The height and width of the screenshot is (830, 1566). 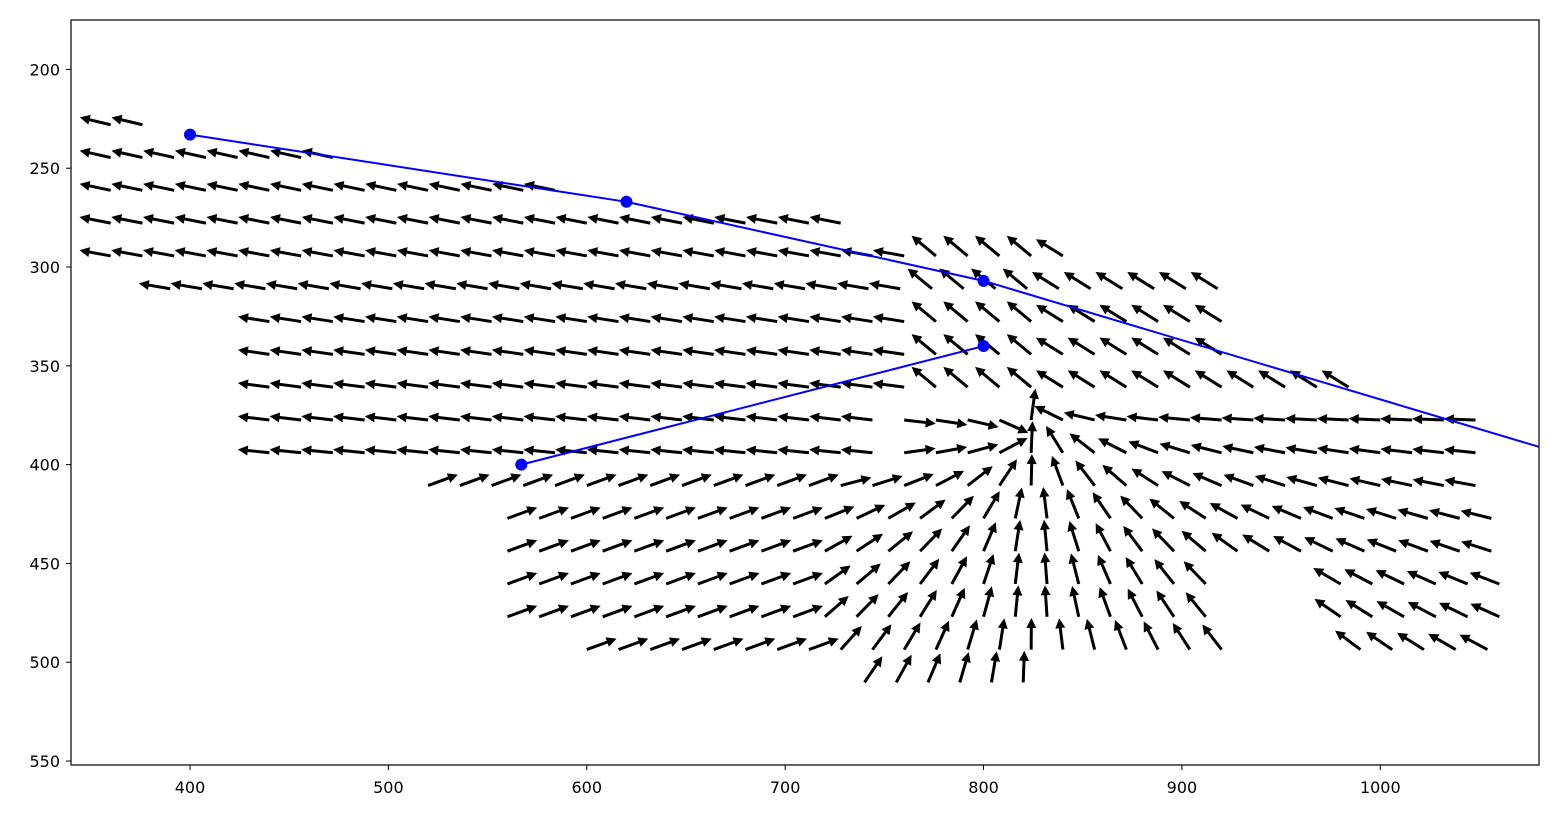 What do you see at coordinates (1380, 787) in the screenshot?
I see `x-tick-label: 1000` at bounding box center [1380, 787].